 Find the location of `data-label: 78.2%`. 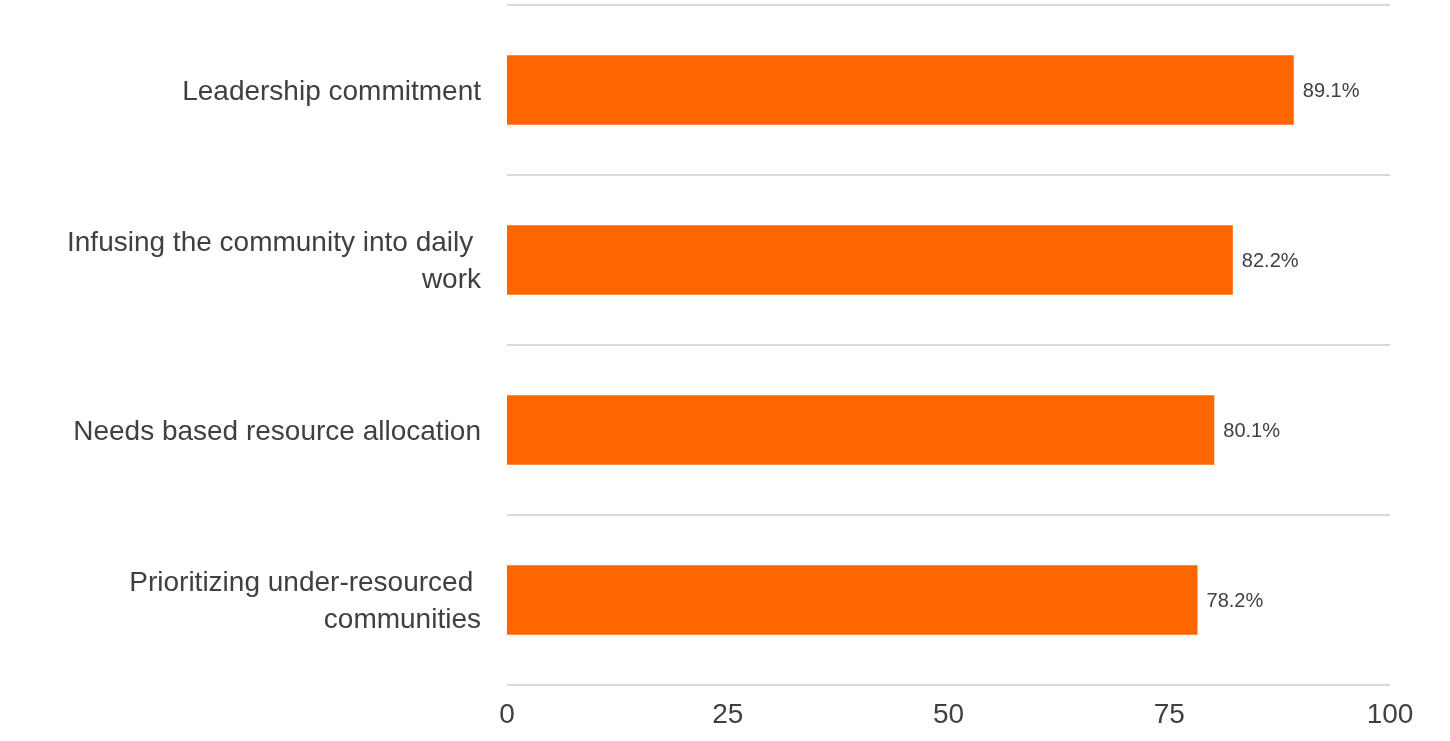

data-label: 78.2% is located at coordinates (1235, 600).